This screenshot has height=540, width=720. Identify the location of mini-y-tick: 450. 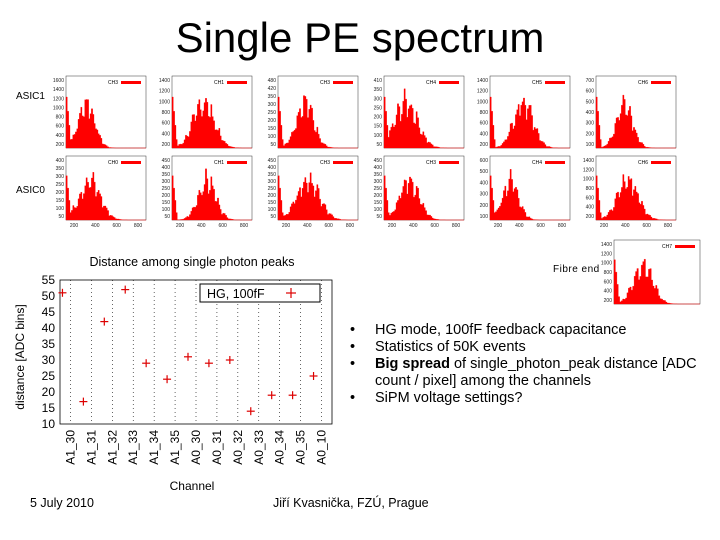
(166, 161).